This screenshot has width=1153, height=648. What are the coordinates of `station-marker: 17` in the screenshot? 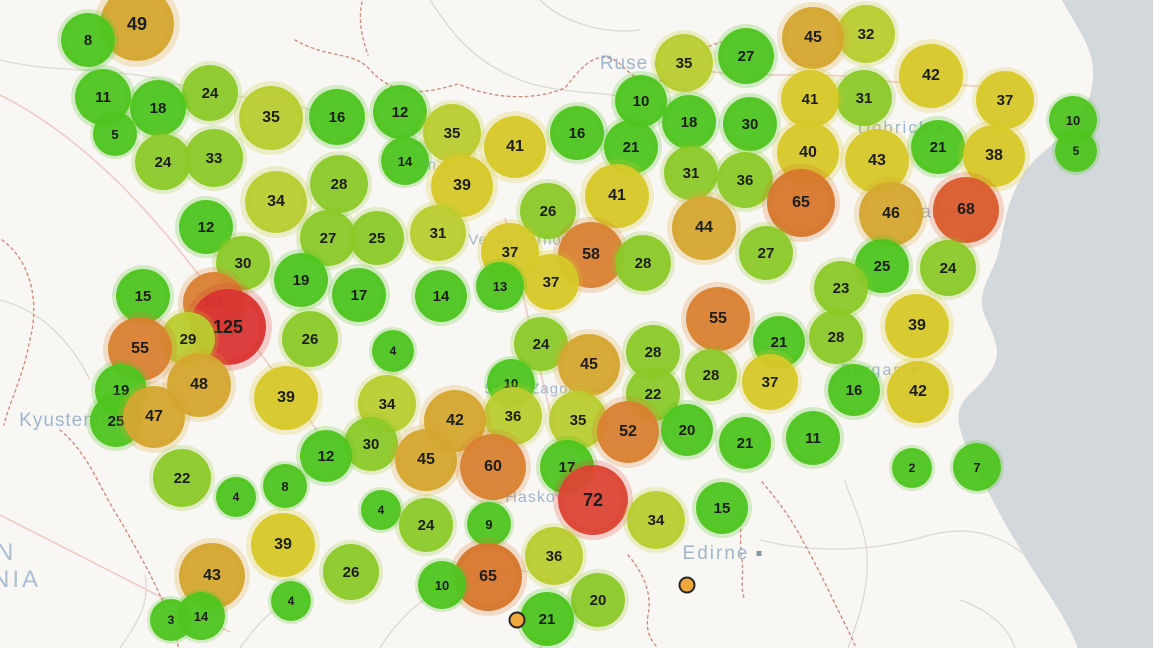 It's located at (359, 295).